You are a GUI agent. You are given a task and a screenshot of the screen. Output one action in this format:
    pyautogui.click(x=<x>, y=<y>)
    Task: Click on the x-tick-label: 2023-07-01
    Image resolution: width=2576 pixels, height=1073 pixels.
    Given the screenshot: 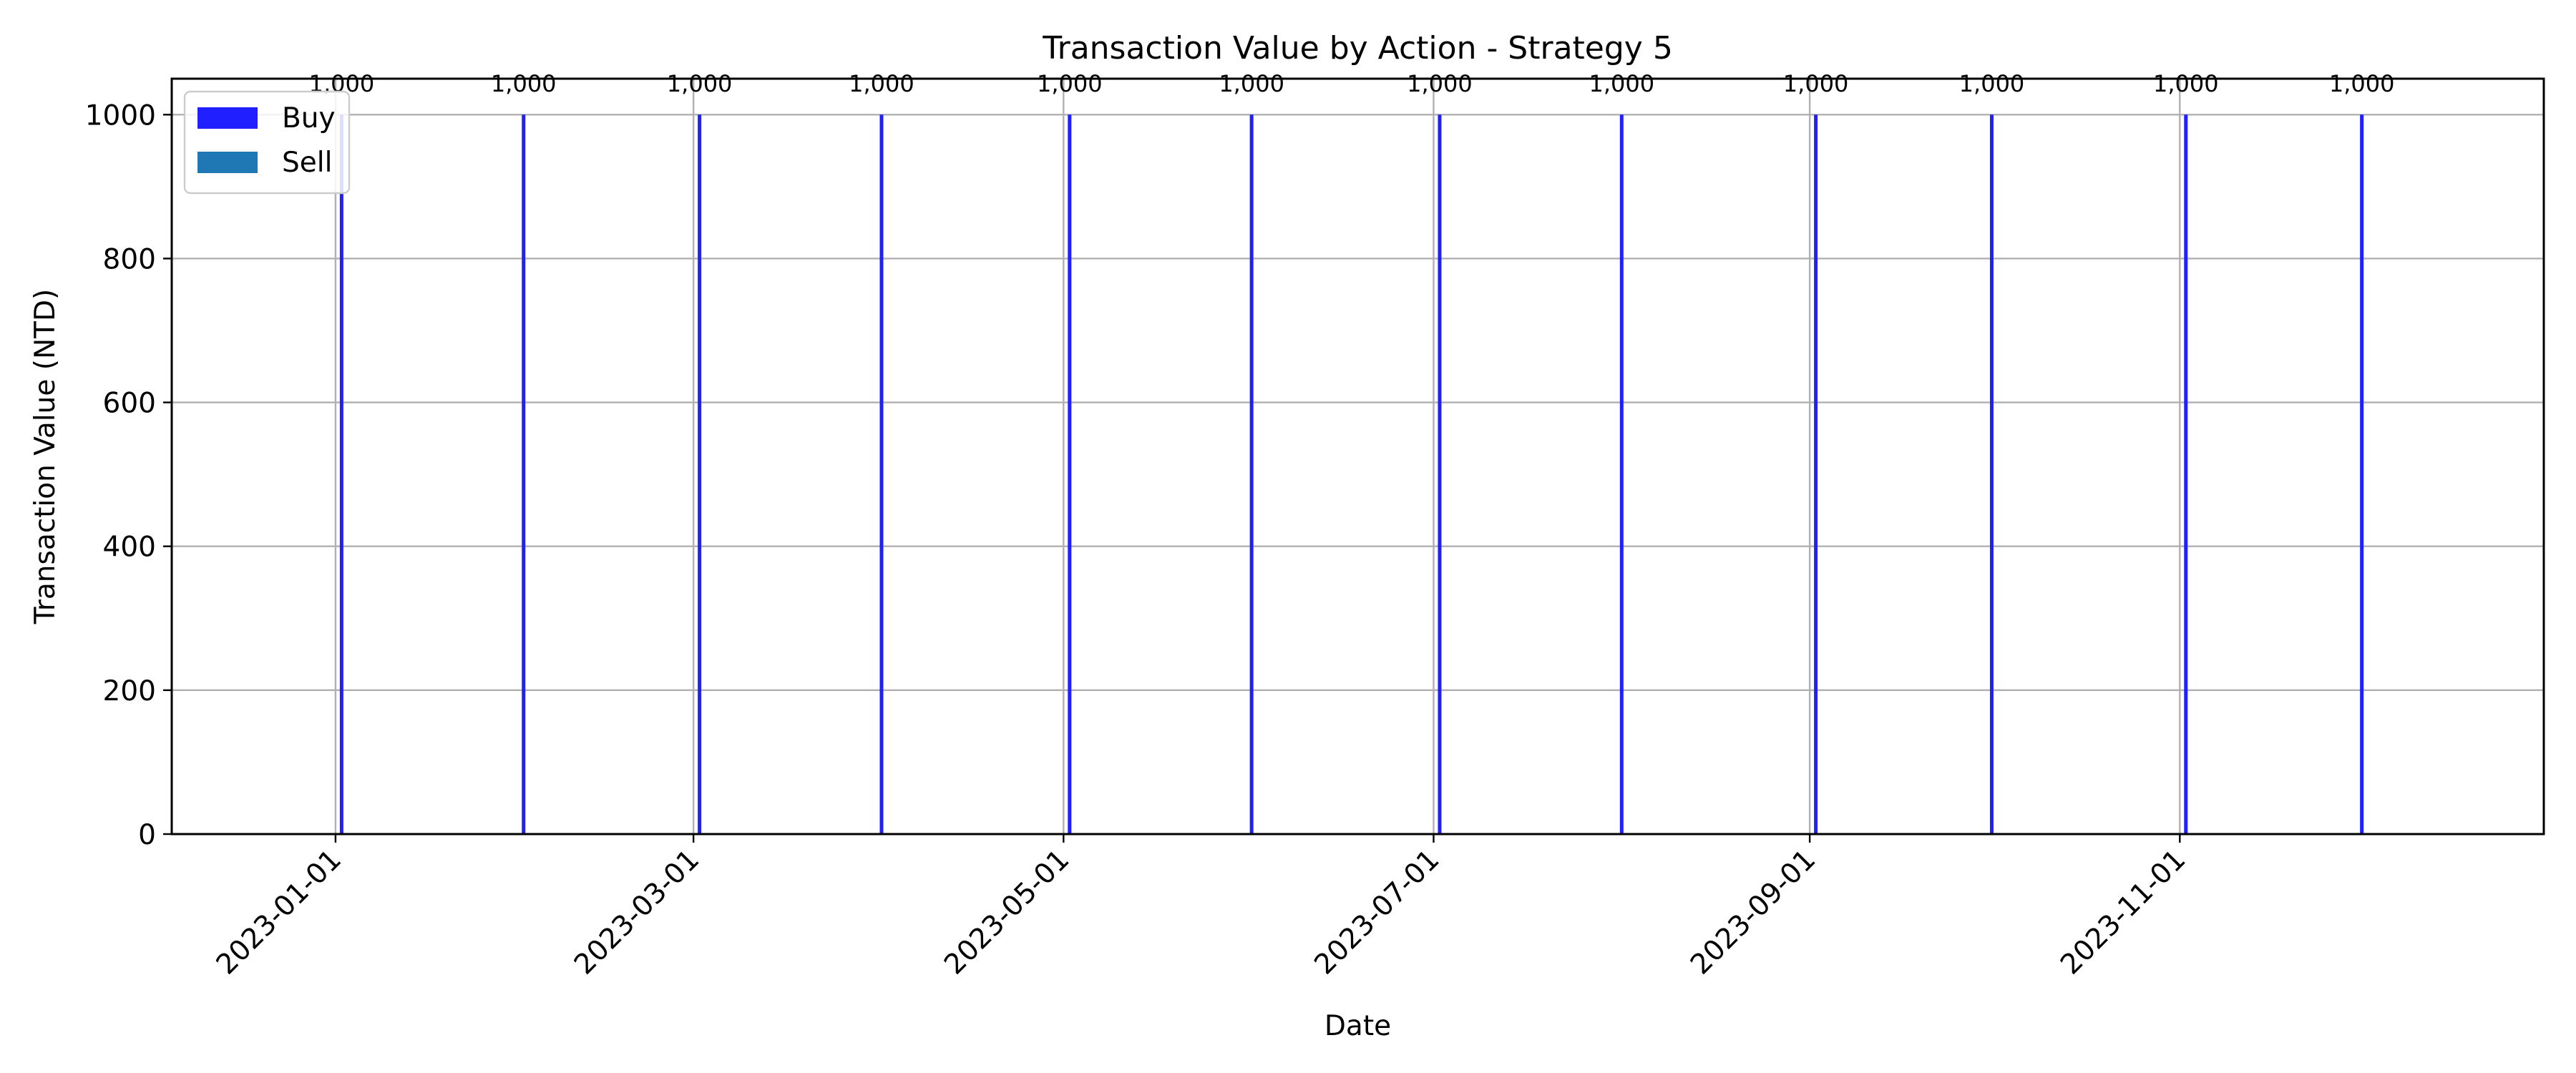 What is the action you would take?
    pyautogui.click(x=1376, y=912)
    